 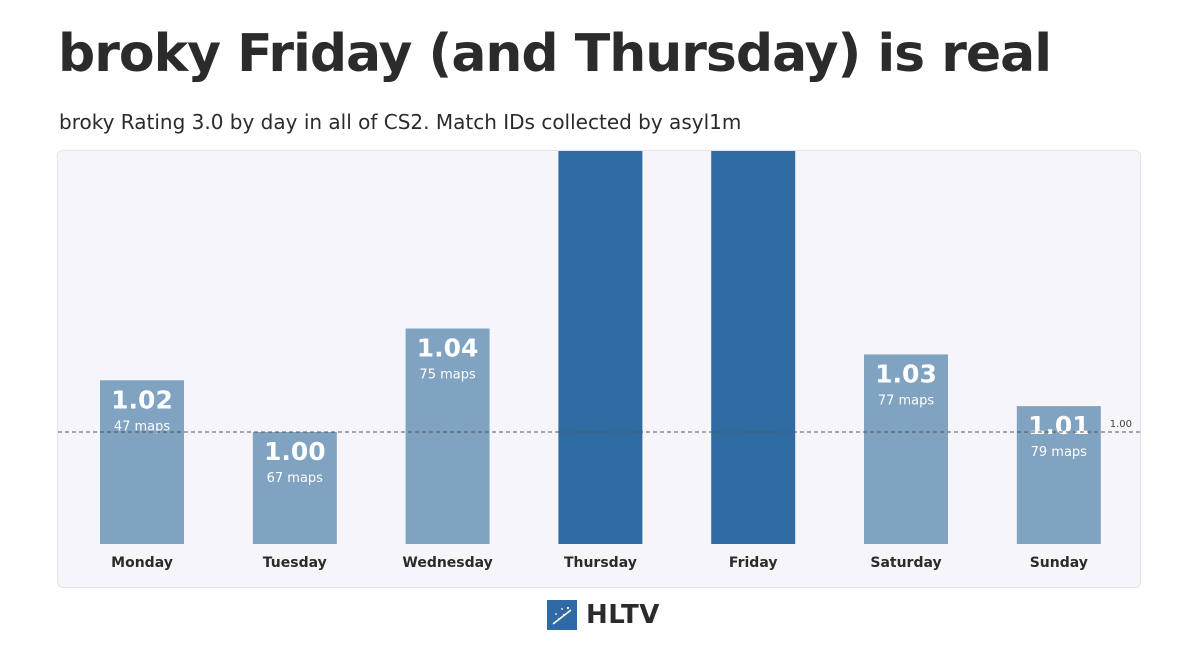 I want to click on x-tick-label: Saturday, so click(x=905, y=563).